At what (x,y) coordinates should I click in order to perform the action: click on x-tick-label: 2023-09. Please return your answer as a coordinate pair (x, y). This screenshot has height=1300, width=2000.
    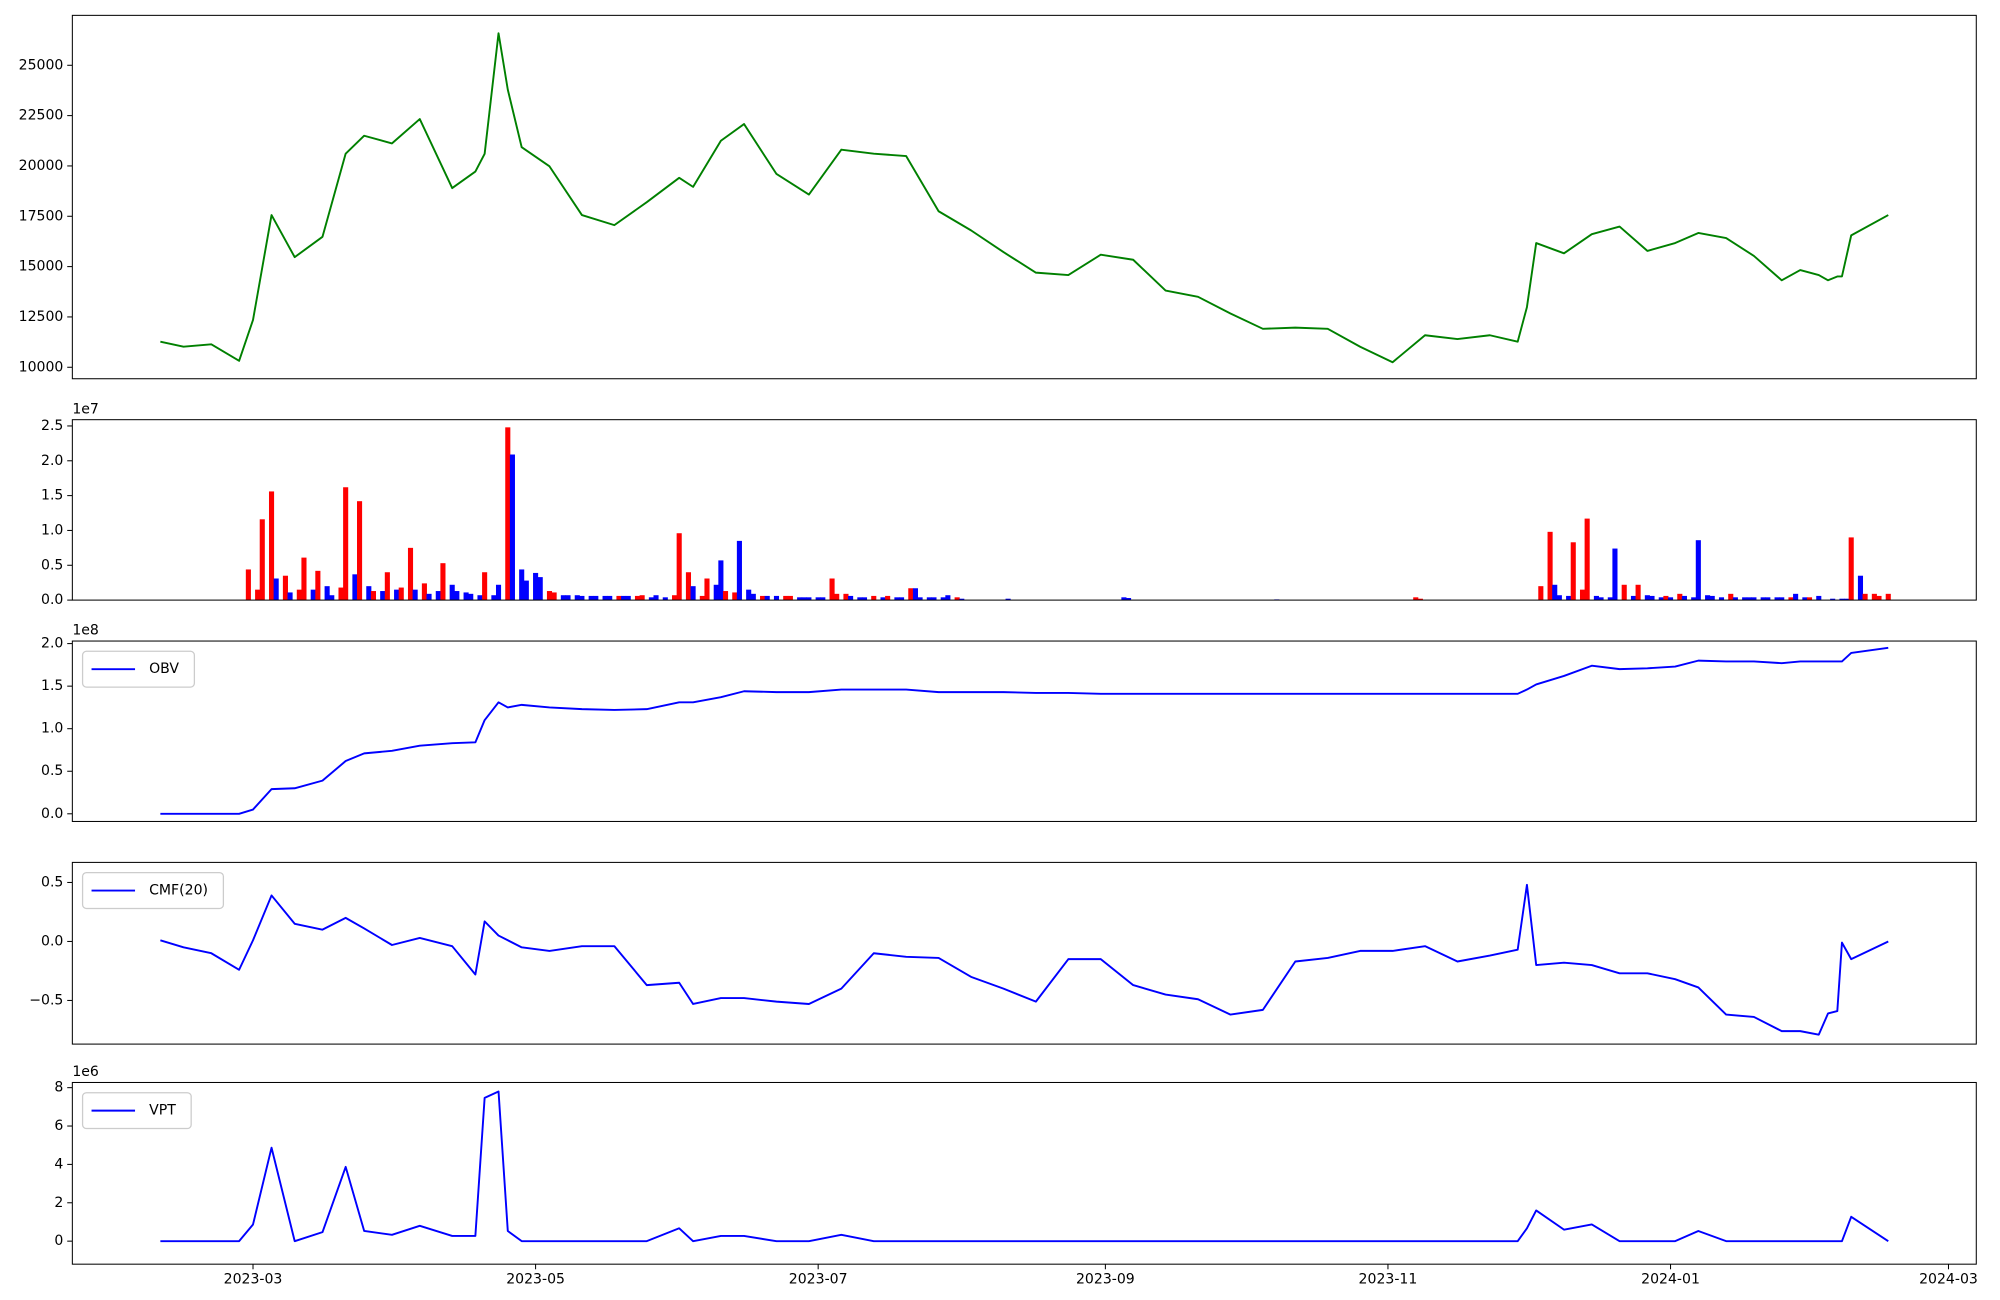
    Looking at the image, I should click on (1105, 1280).